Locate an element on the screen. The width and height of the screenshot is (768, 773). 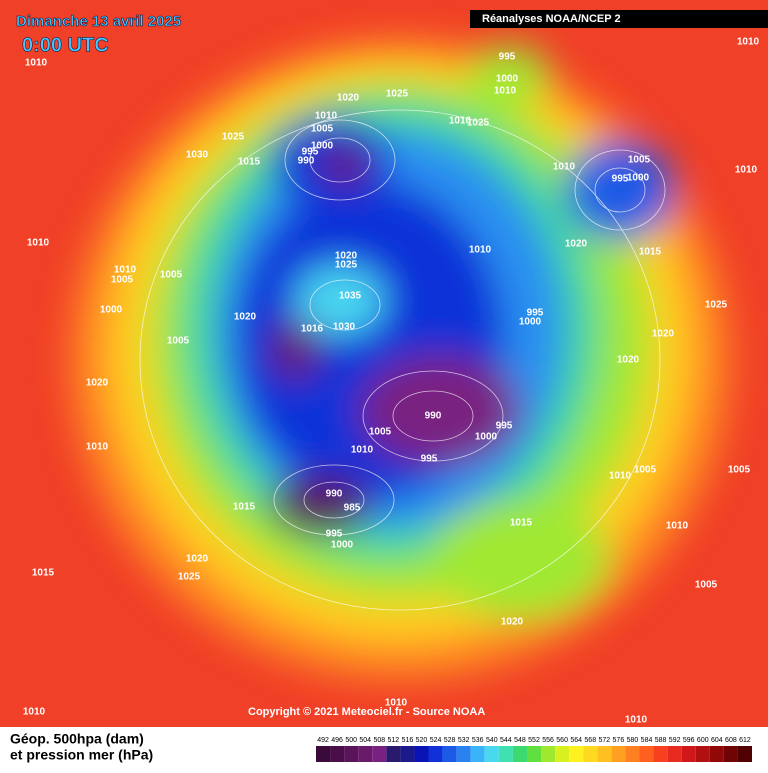
colorbar-label: 608 is located at coordinates (731, 740).